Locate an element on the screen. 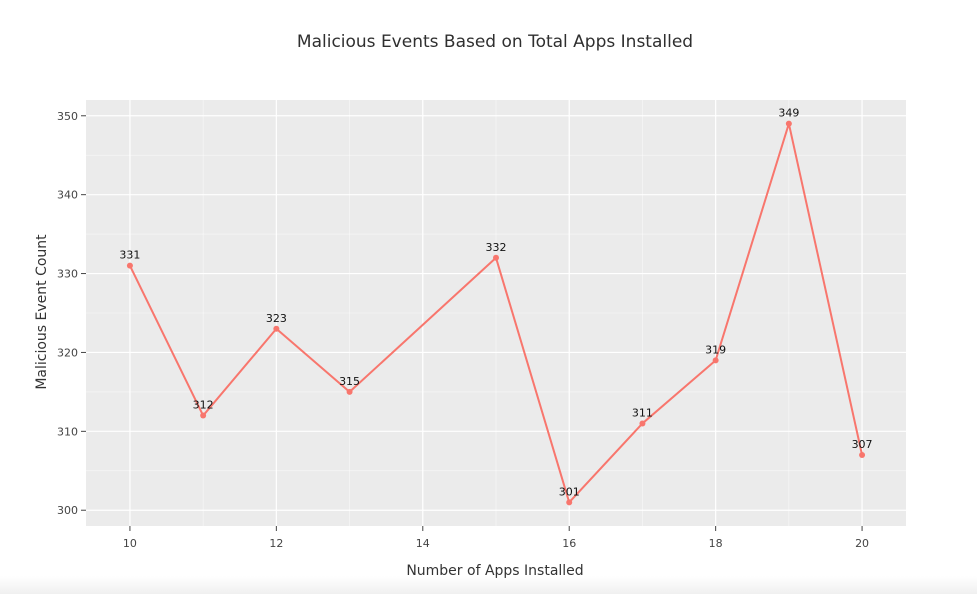 This screenshot has height=594, width=977. data-label: 315 is located at coordinates (349, 381).